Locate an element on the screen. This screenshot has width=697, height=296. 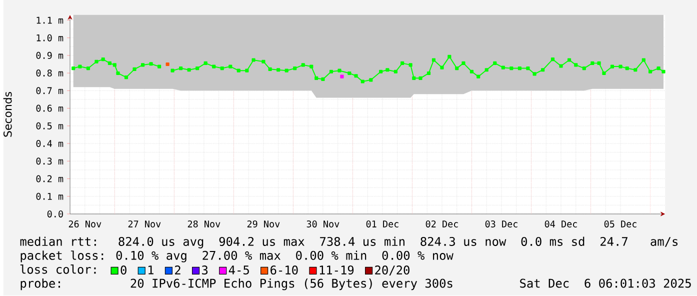
x-tick-label: 03 Dec is located at coordinates (501, 224).